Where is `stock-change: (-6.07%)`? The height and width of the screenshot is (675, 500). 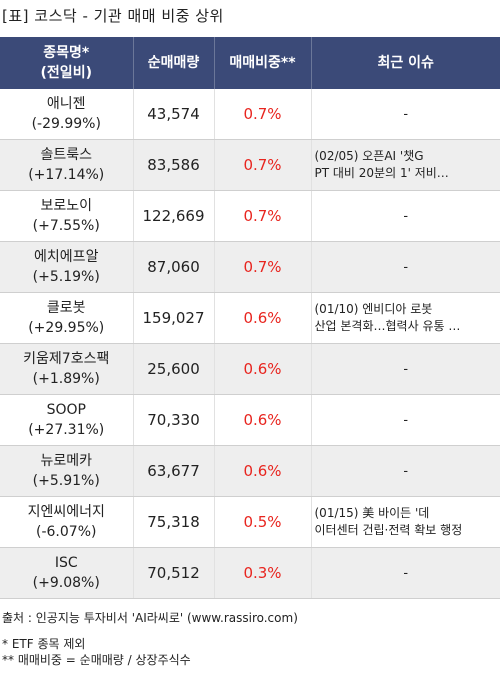
stock-change: (-6.07%) is located at coordinates (66, 532).